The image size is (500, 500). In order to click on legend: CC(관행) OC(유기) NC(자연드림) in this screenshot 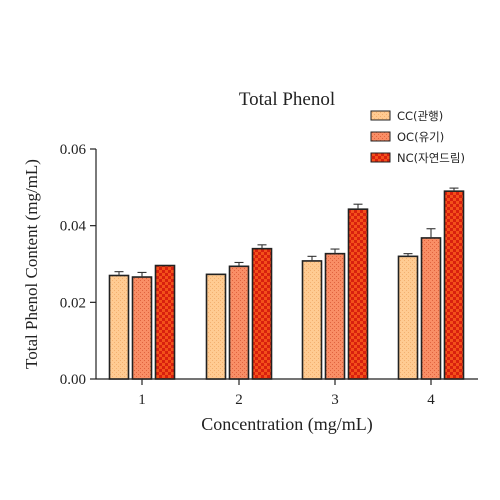, I will do `click(417, 137)`.